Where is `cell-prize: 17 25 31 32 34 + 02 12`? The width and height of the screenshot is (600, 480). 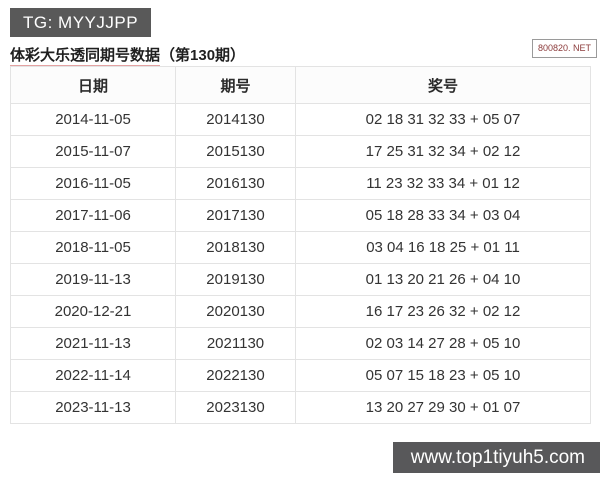
cell-prize: 17 25 31 32 34 + 02 12 is located at coordinates (443, 151).